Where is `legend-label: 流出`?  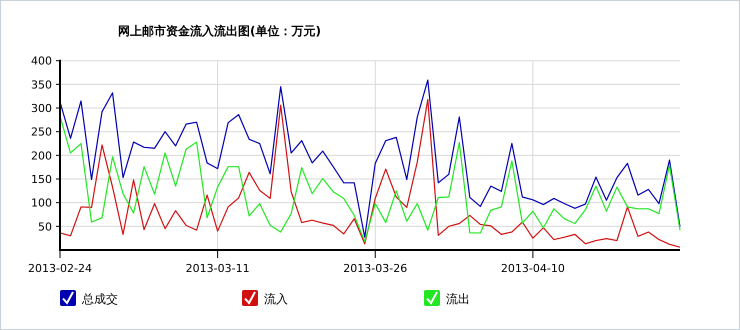
legend-label: 流出 is located at coordinates (458, 299).